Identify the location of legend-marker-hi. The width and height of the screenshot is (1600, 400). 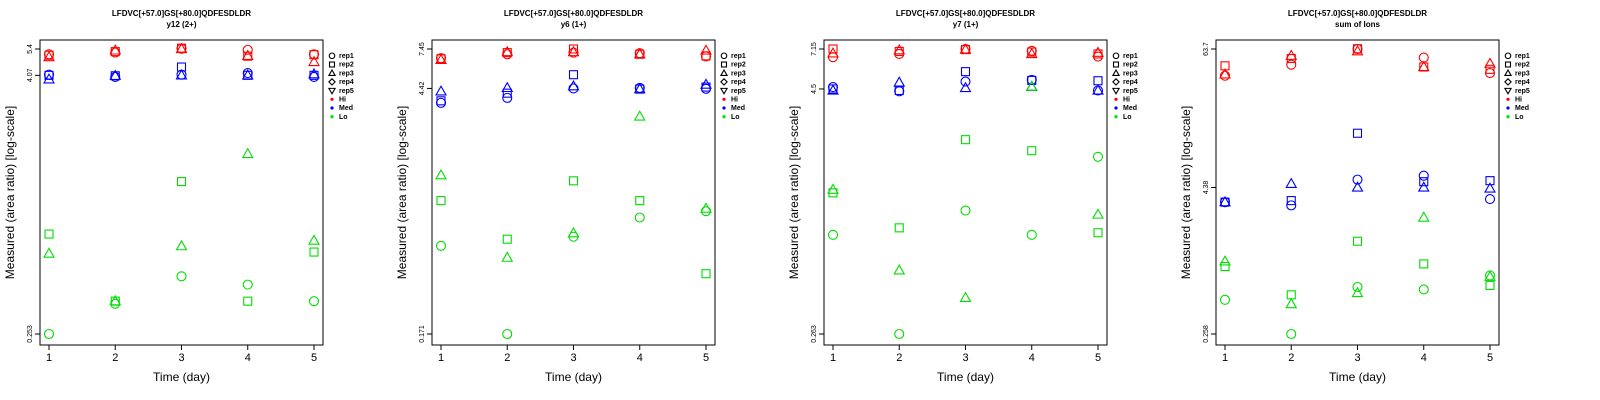
(332, 99).